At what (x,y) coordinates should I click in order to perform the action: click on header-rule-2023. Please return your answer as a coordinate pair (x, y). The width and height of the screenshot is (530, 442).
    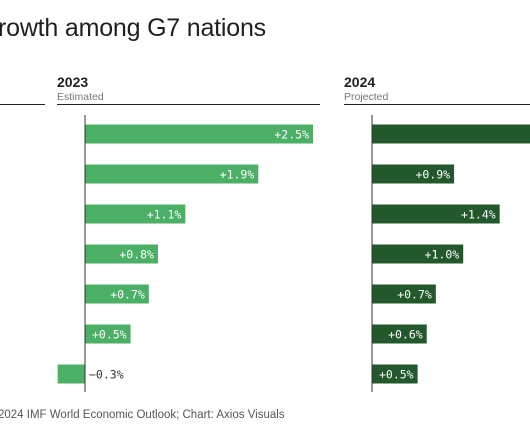
    Looking at the image, I should click on (188, 104).